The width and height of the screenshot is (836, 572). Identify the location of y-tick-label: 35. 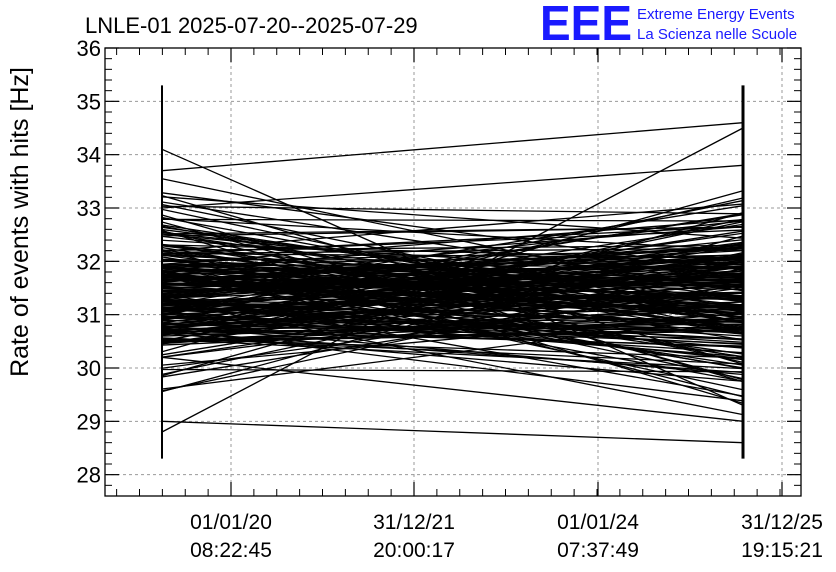
(89, 101).